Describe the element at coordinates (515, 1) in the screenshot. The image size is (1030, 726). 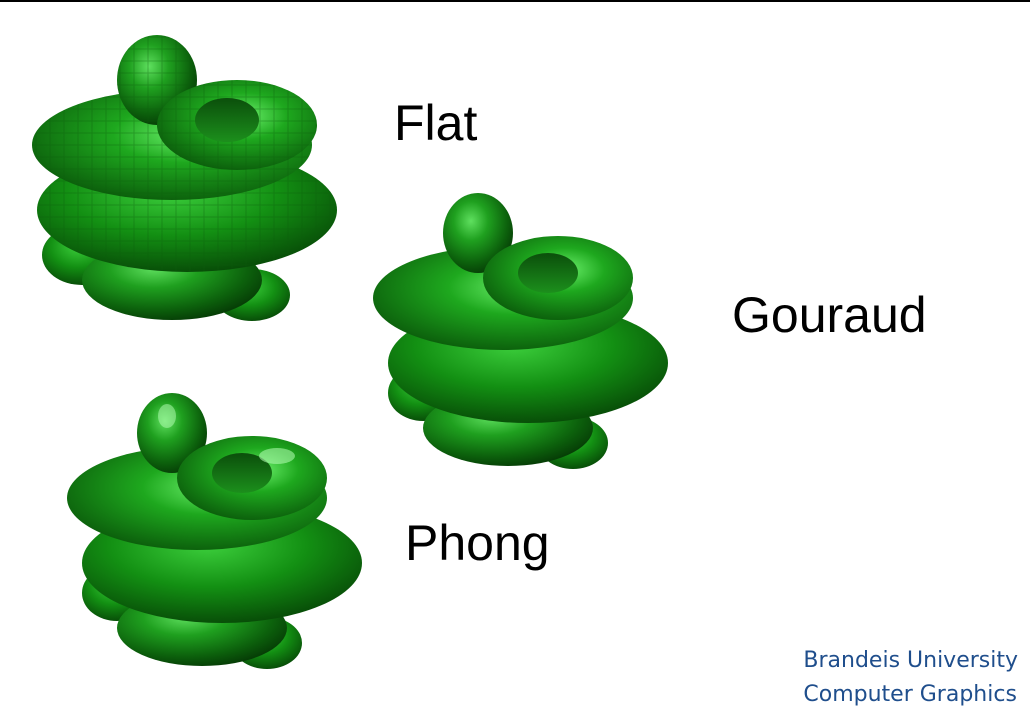
I see `top-rule` at that location.